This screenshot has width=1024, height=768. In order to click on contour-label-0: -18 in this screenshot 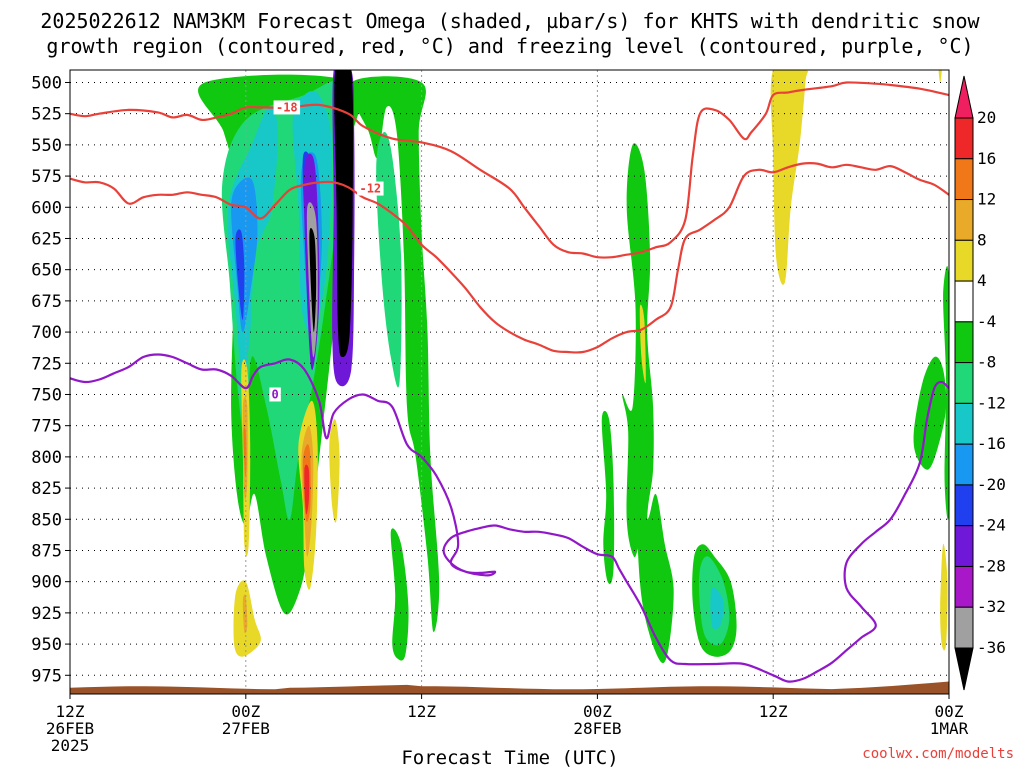, I will do `click(287, 107)`.